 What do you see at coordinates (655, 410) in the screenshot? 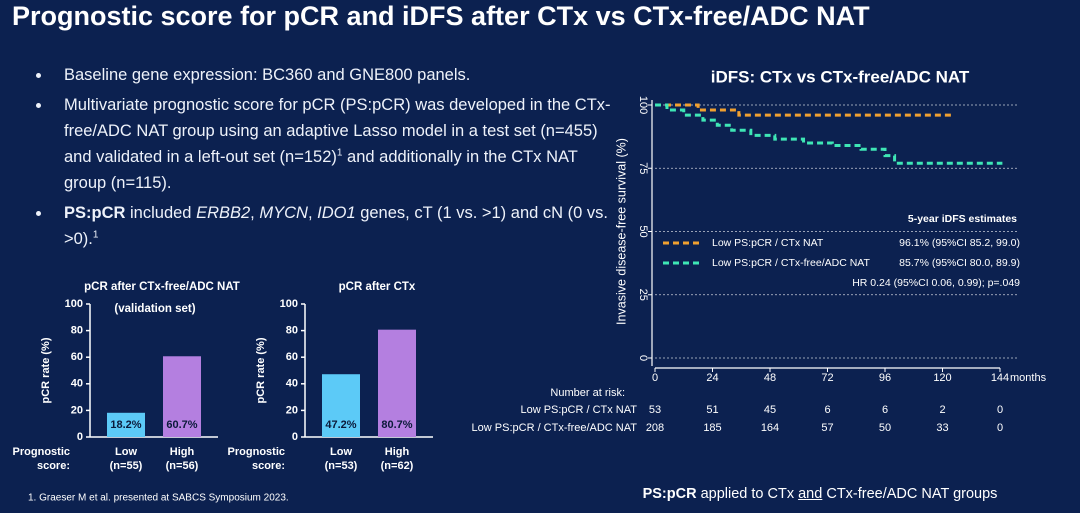
I see `risk-count: 53` at bounding box center [655, 410].